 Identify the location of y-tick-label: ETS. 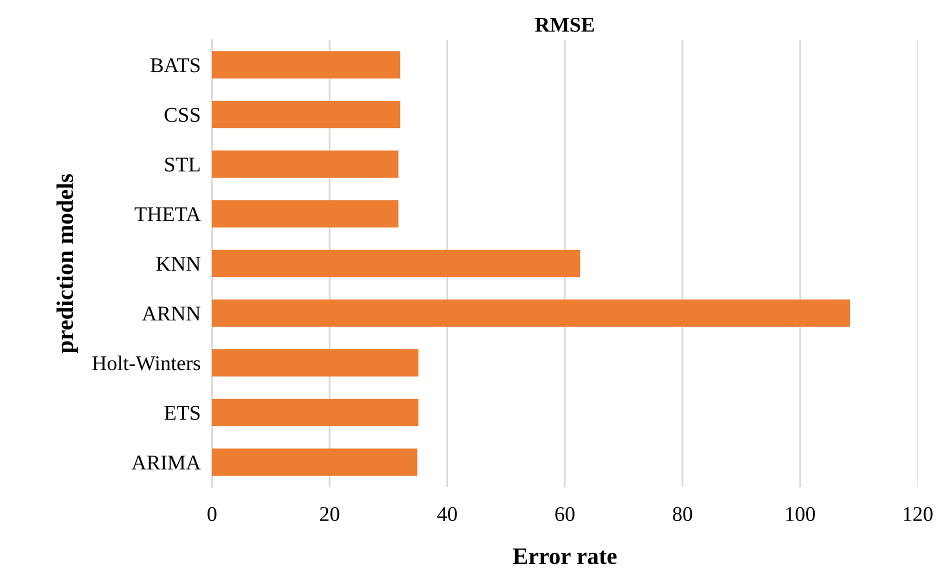
(182, 413).